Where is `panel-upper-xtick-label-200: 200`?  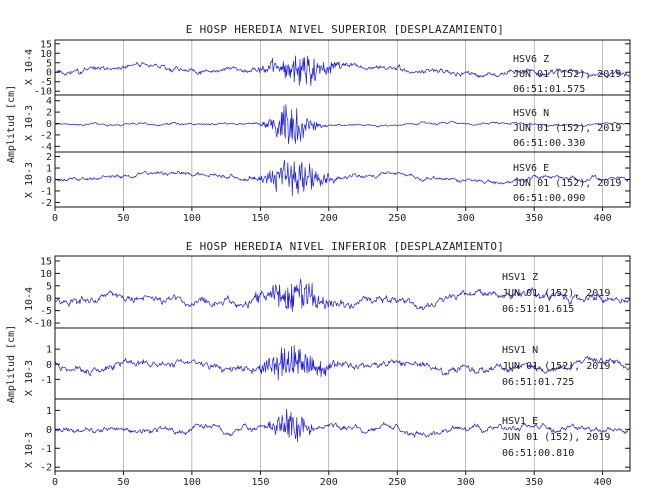
panel-upper-xtick-label-200: 200 is located at coordinates (329, 218).